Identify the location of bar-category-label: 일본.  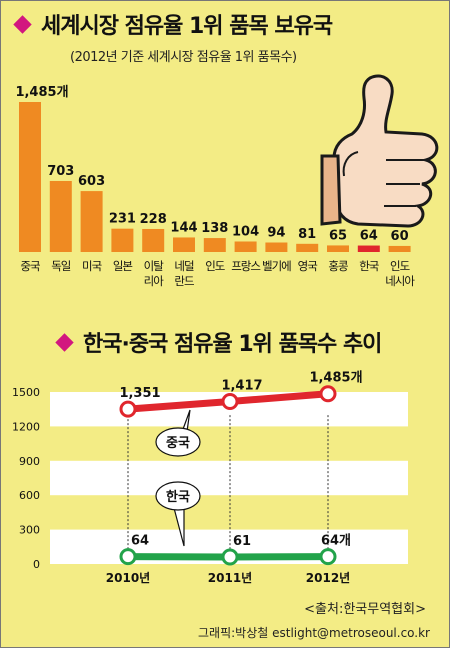
(123, 266).